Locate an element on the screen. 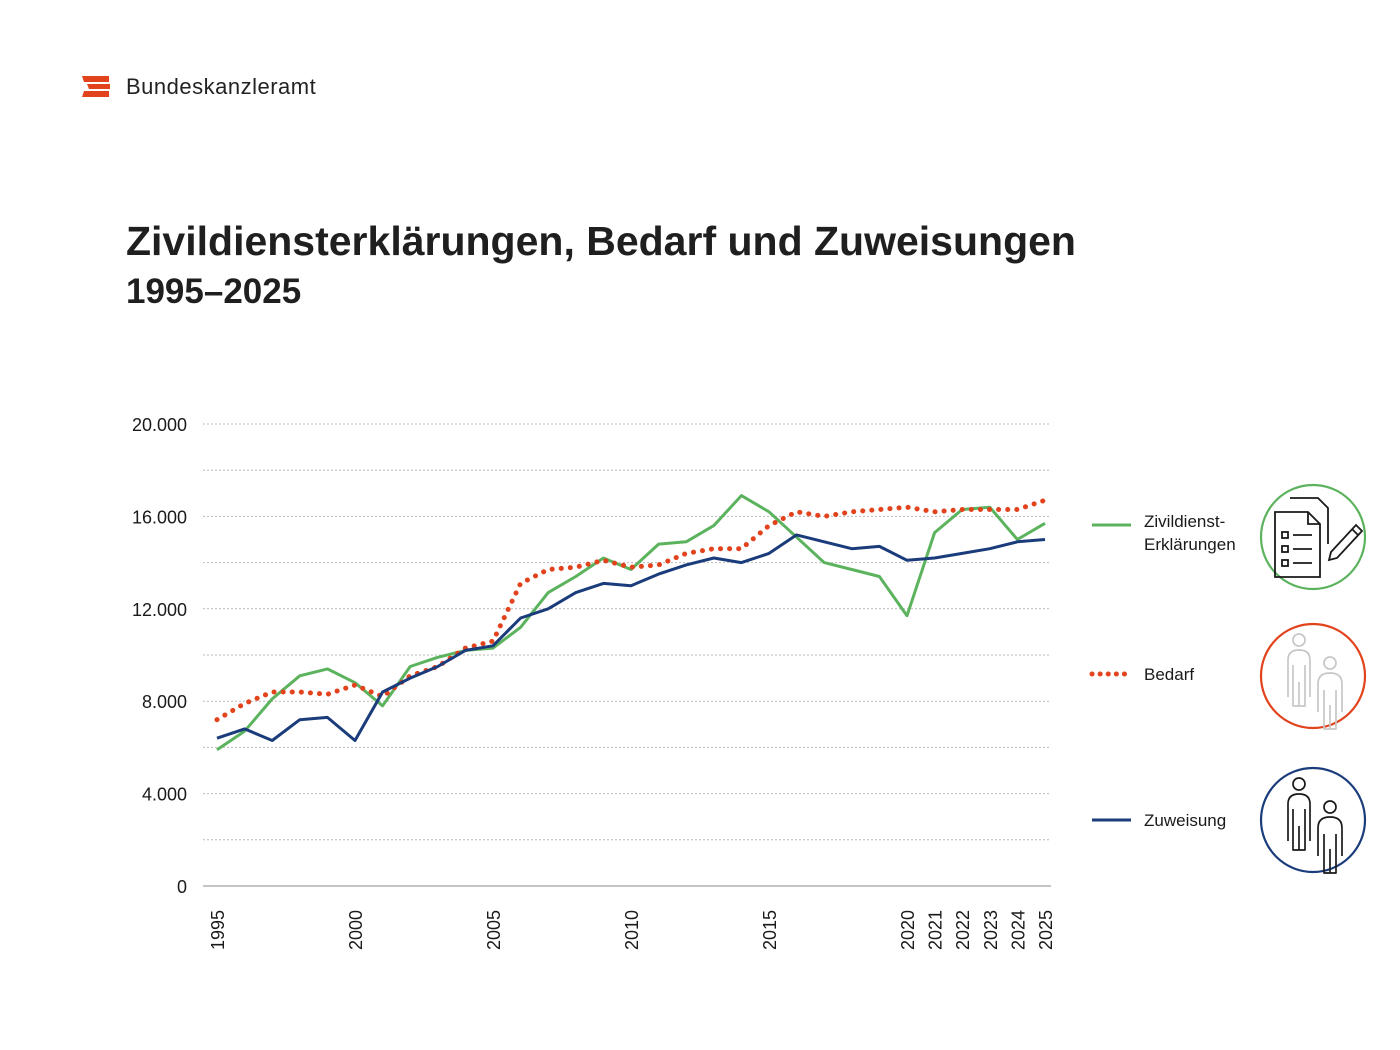 This screenshot has width=1400, height=1050. legend-label: Zuweisung is located at coordinates (1185, 820).